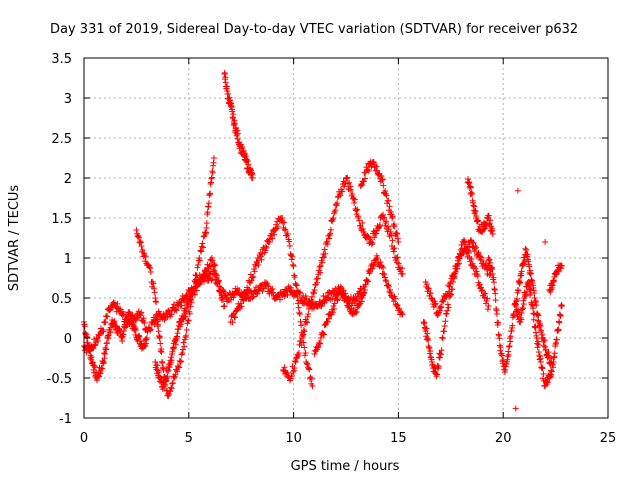 The height and width of the screenshot is (480, 640). What do you see at coordinates (68, 339) in the screenshot?
I see `y-tick-label: 0` at bounding box center [68, 339].